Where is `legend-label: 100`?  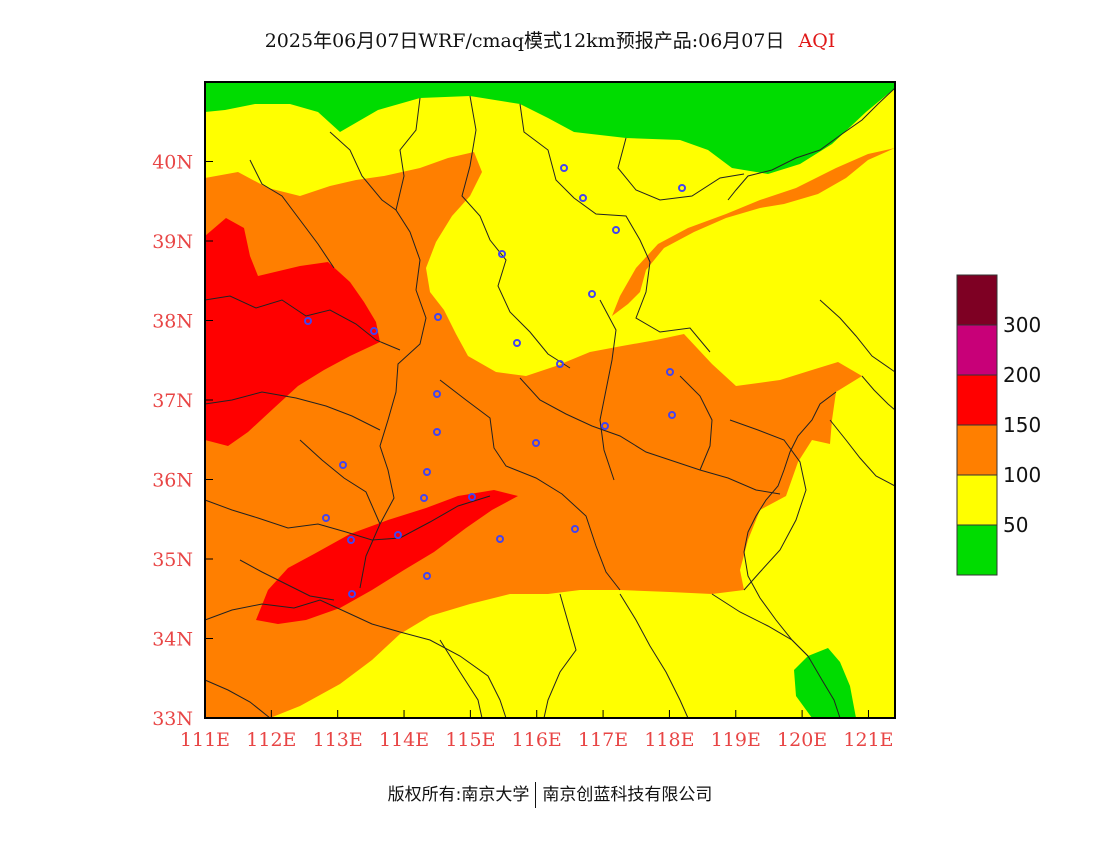 legend-label: 100 is located at coordinates (1022, 475).